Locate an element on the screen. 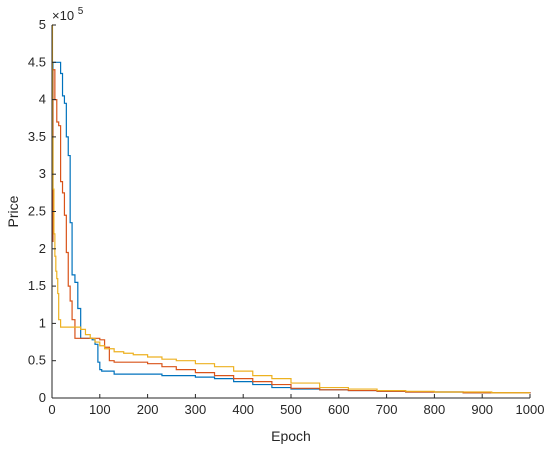 The height and width of the screenshot is (449, 550). y-axis-ticks: 0 0.5 1 1.5 2 2.5 3 3.5 4 4.5 5 is located at coordinates (42, 211).